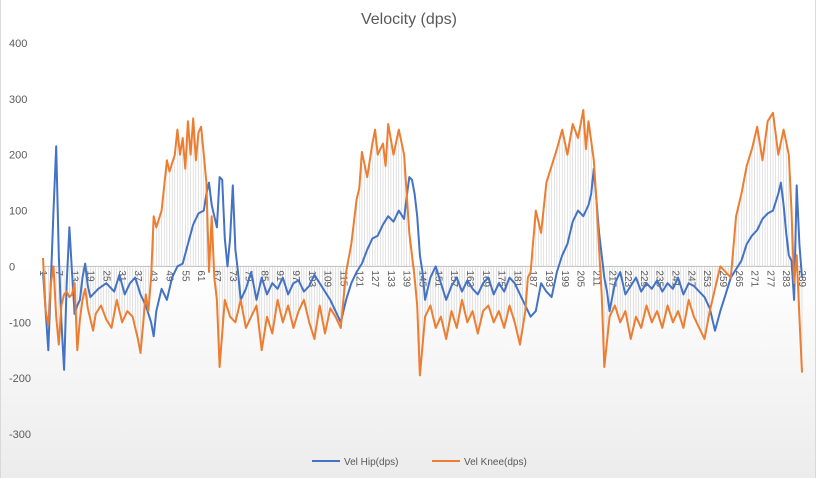 The image size is (816, 478). What do you see at coordinates (722, 278) in the screenshot?
I see `x-tick-label: 259` at bounding box center [722, 278].